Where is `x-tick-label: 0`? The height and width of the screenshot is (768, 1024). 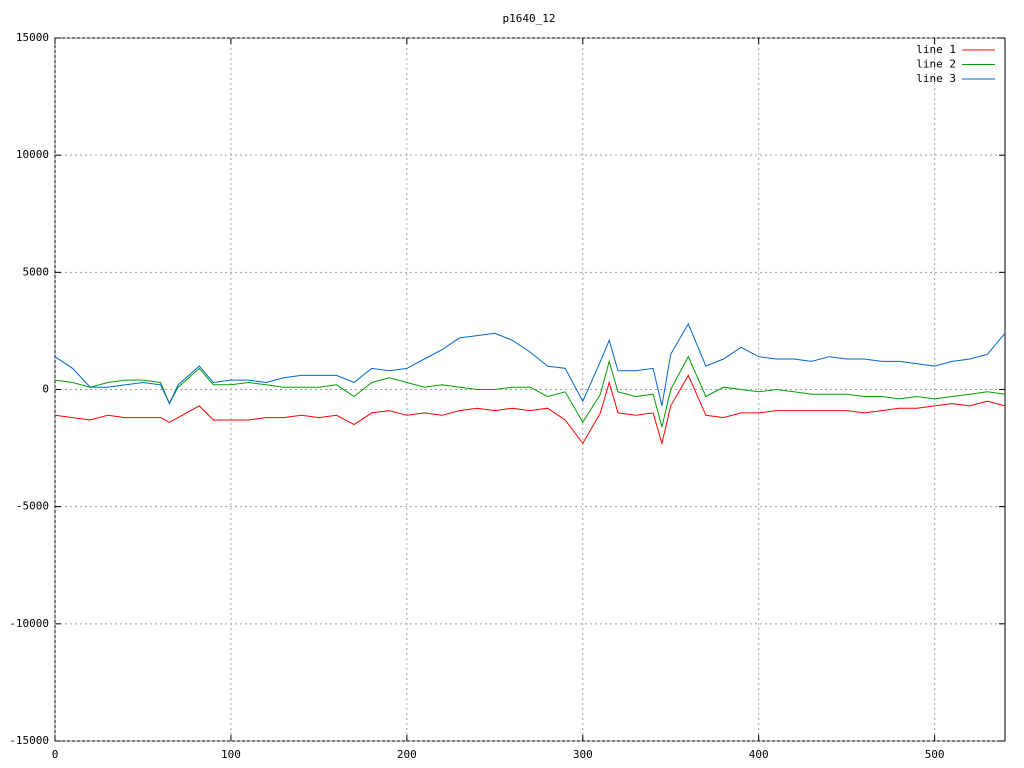 x-tick-label: 0 is located at coordinates (55, 754).